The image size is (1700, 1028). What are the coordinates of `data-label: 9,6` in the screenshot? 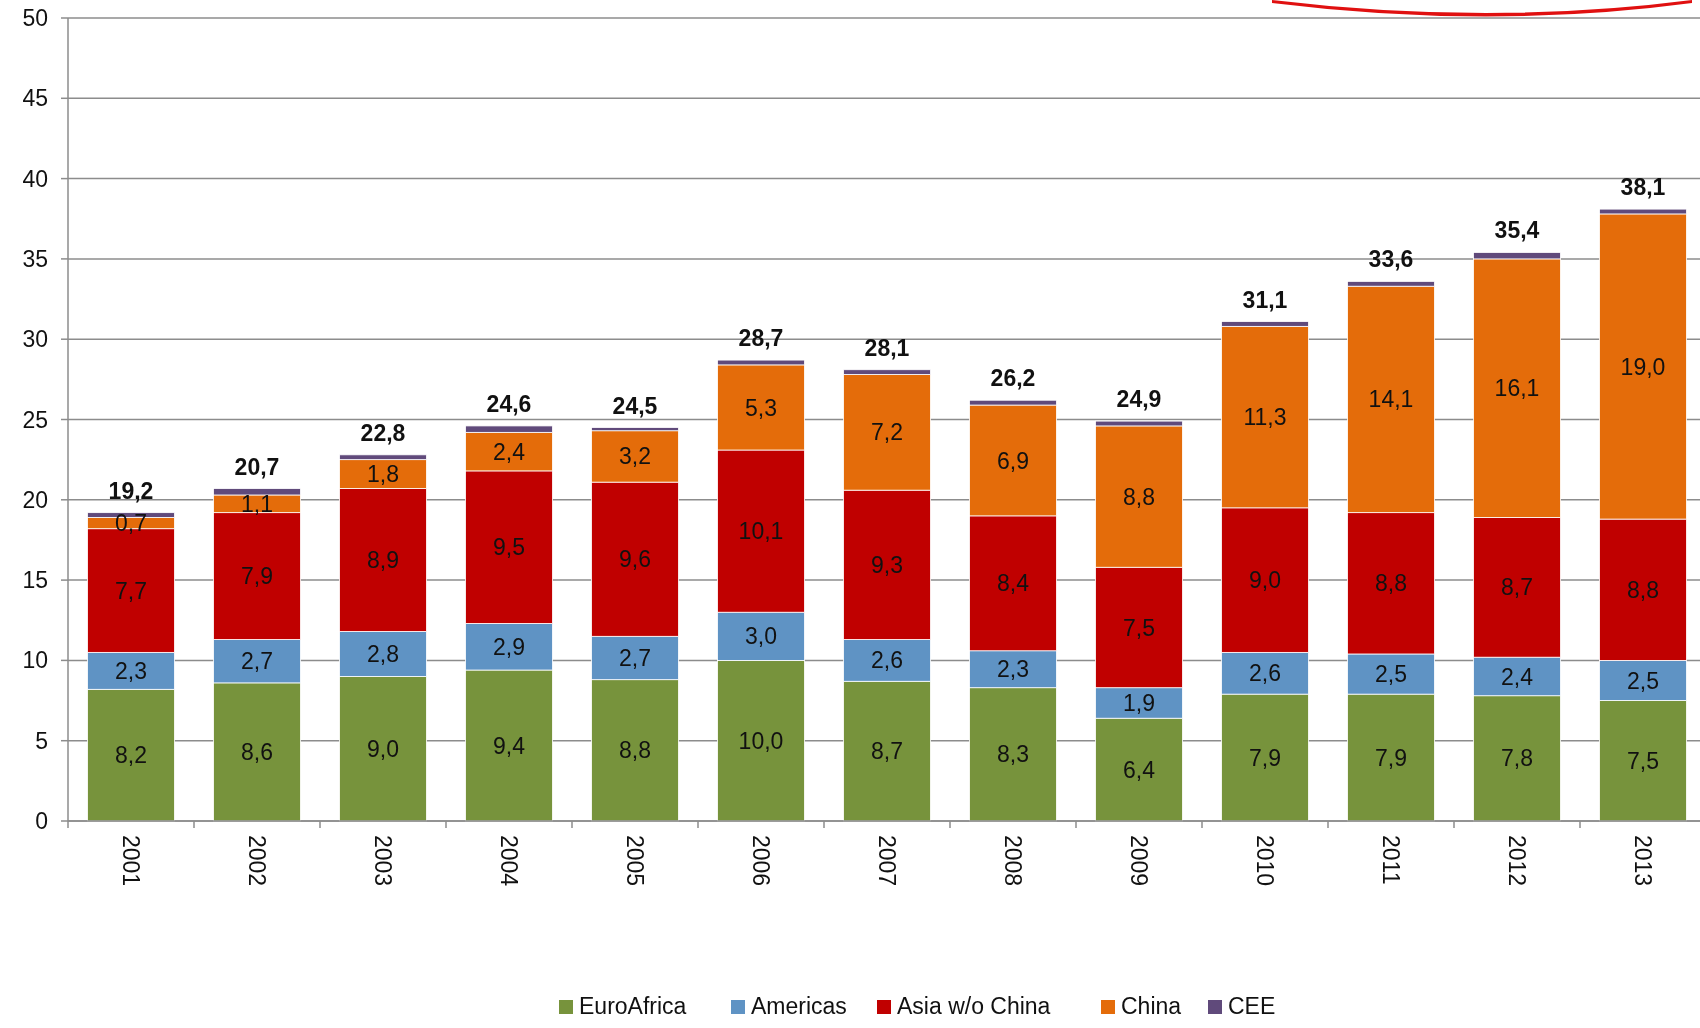 It's located at (635, 559).